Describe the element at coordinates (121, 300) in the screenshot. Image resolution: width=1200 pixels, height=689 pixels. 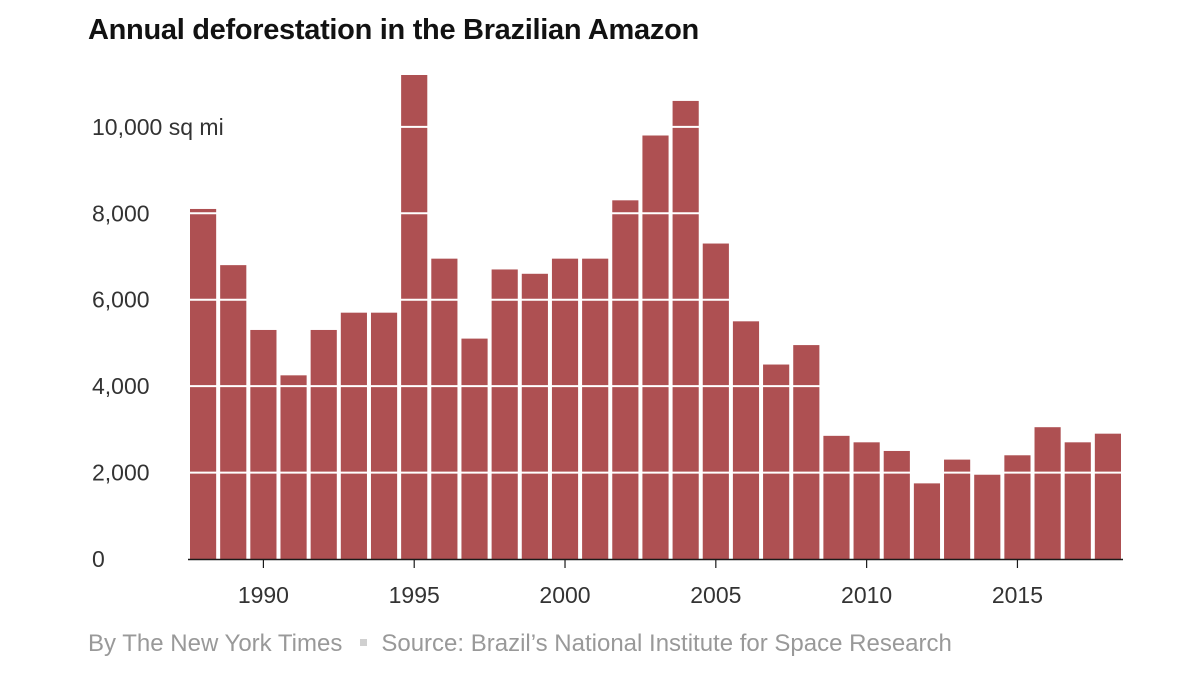
I see `y-tick-label-6000: 6,000` at that location.